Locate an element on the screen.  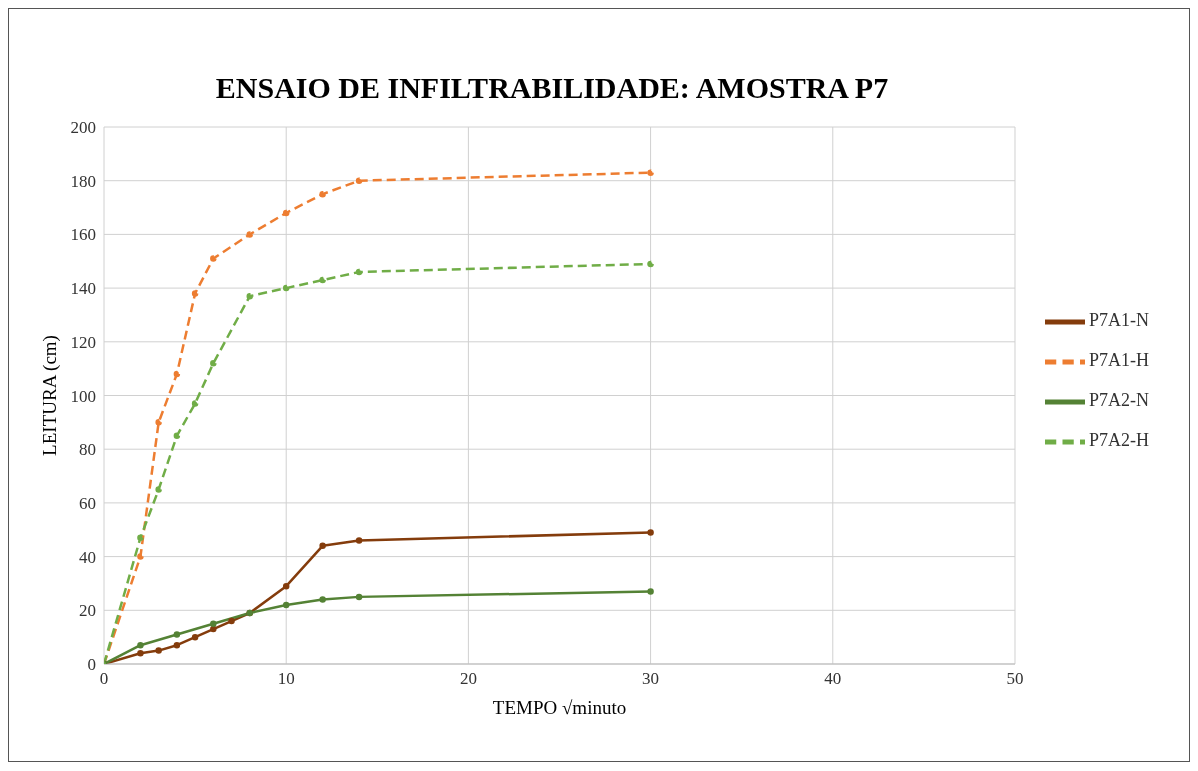
x-tick-label: 20 is located at coordinates (468, 679).